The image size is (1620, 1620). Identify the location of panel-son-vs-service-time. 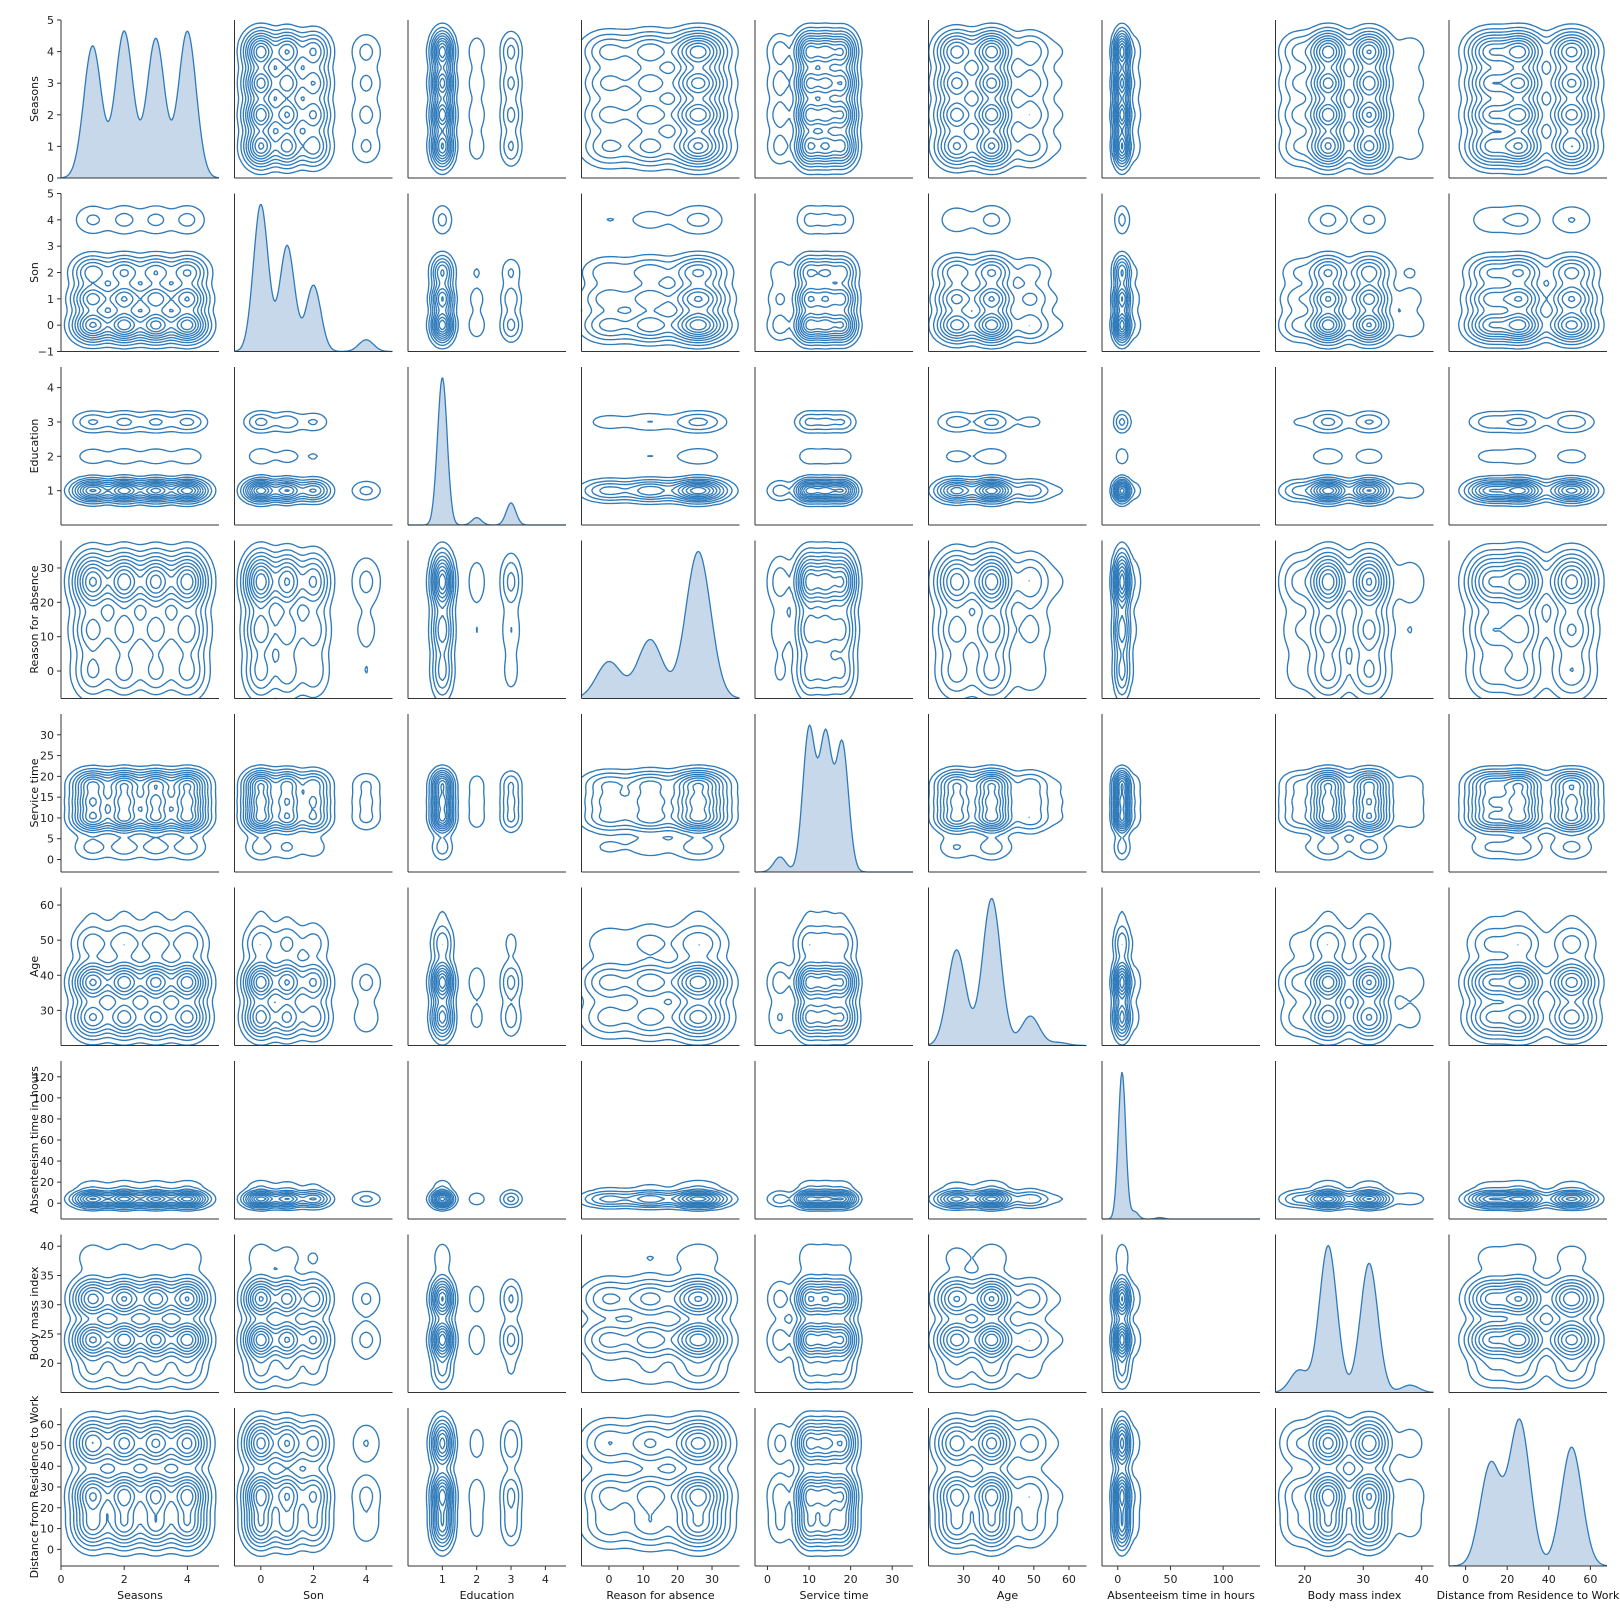
(833, 272).